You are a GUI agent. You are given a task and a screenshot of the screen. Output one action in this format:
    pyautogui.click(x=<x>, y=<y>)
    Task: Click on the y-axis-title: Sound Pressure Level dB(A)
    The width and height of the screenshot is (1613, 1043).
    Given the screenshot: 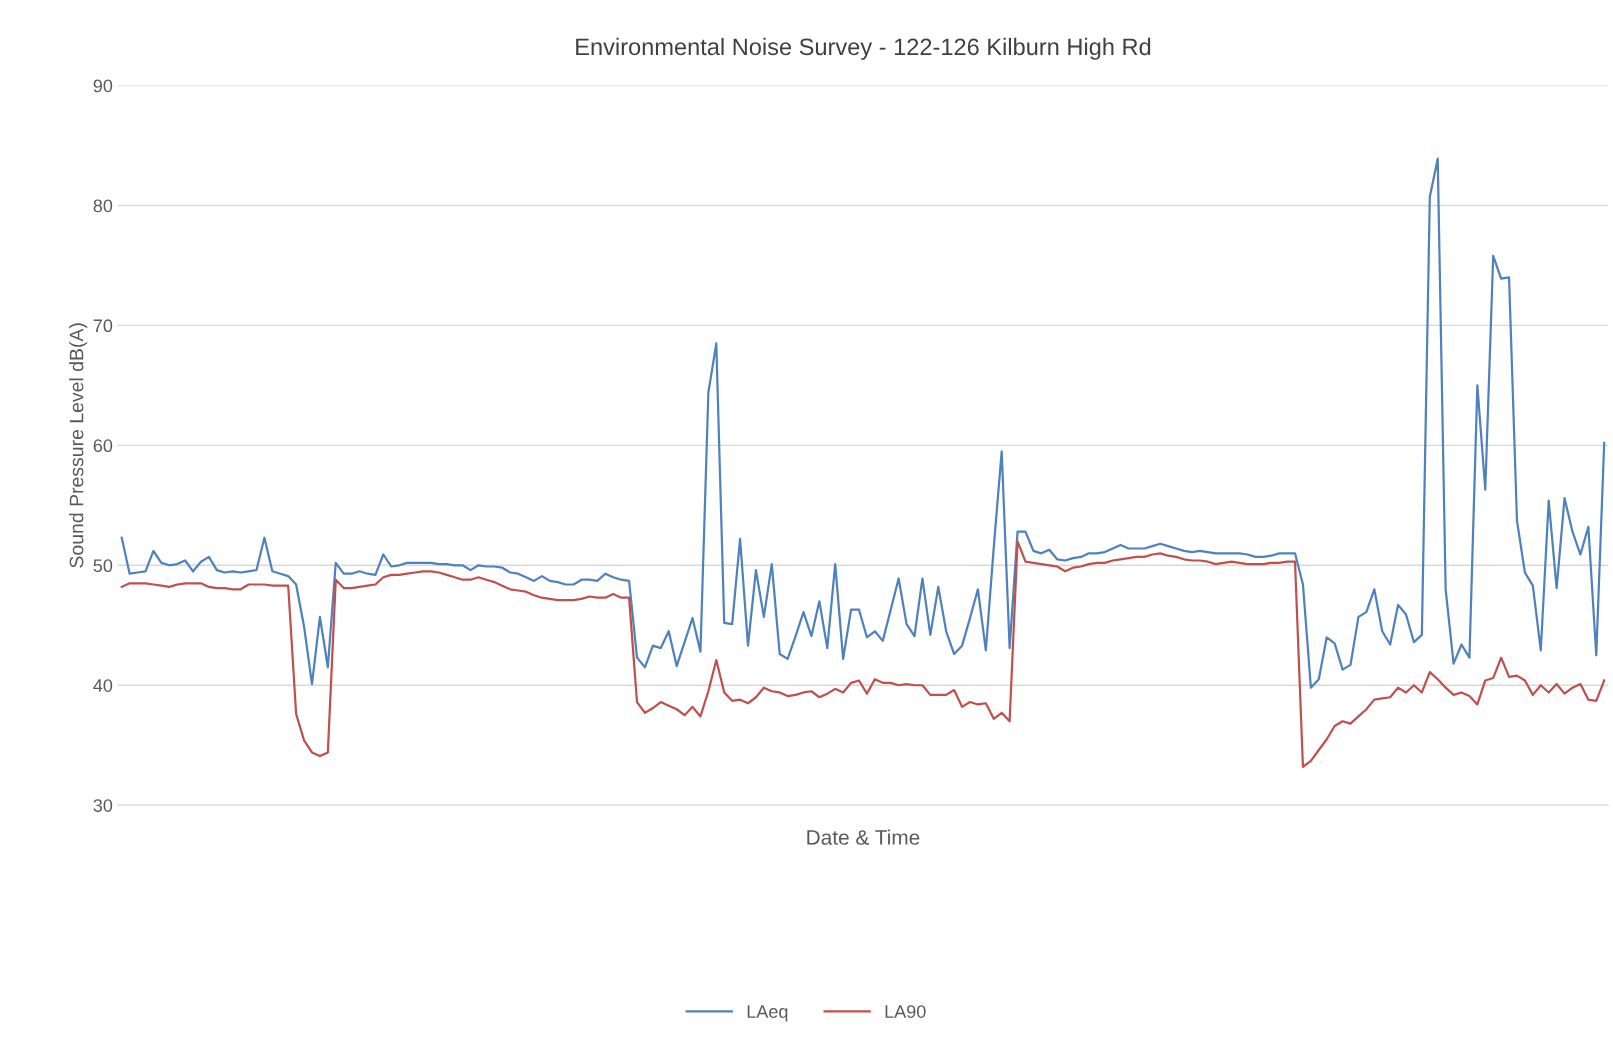 What is the action you would take?
    pyautogui.click(x=78, y=445)
    